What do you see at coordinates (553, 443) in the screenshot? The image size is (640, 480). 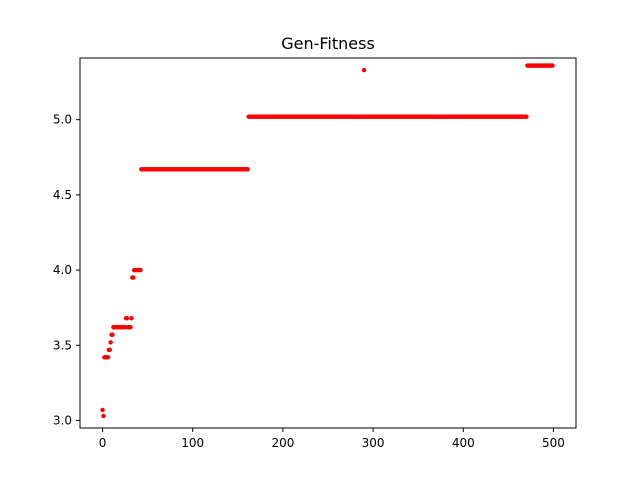 I see `x-tick-label: 500` at bounding box center [553, 443].